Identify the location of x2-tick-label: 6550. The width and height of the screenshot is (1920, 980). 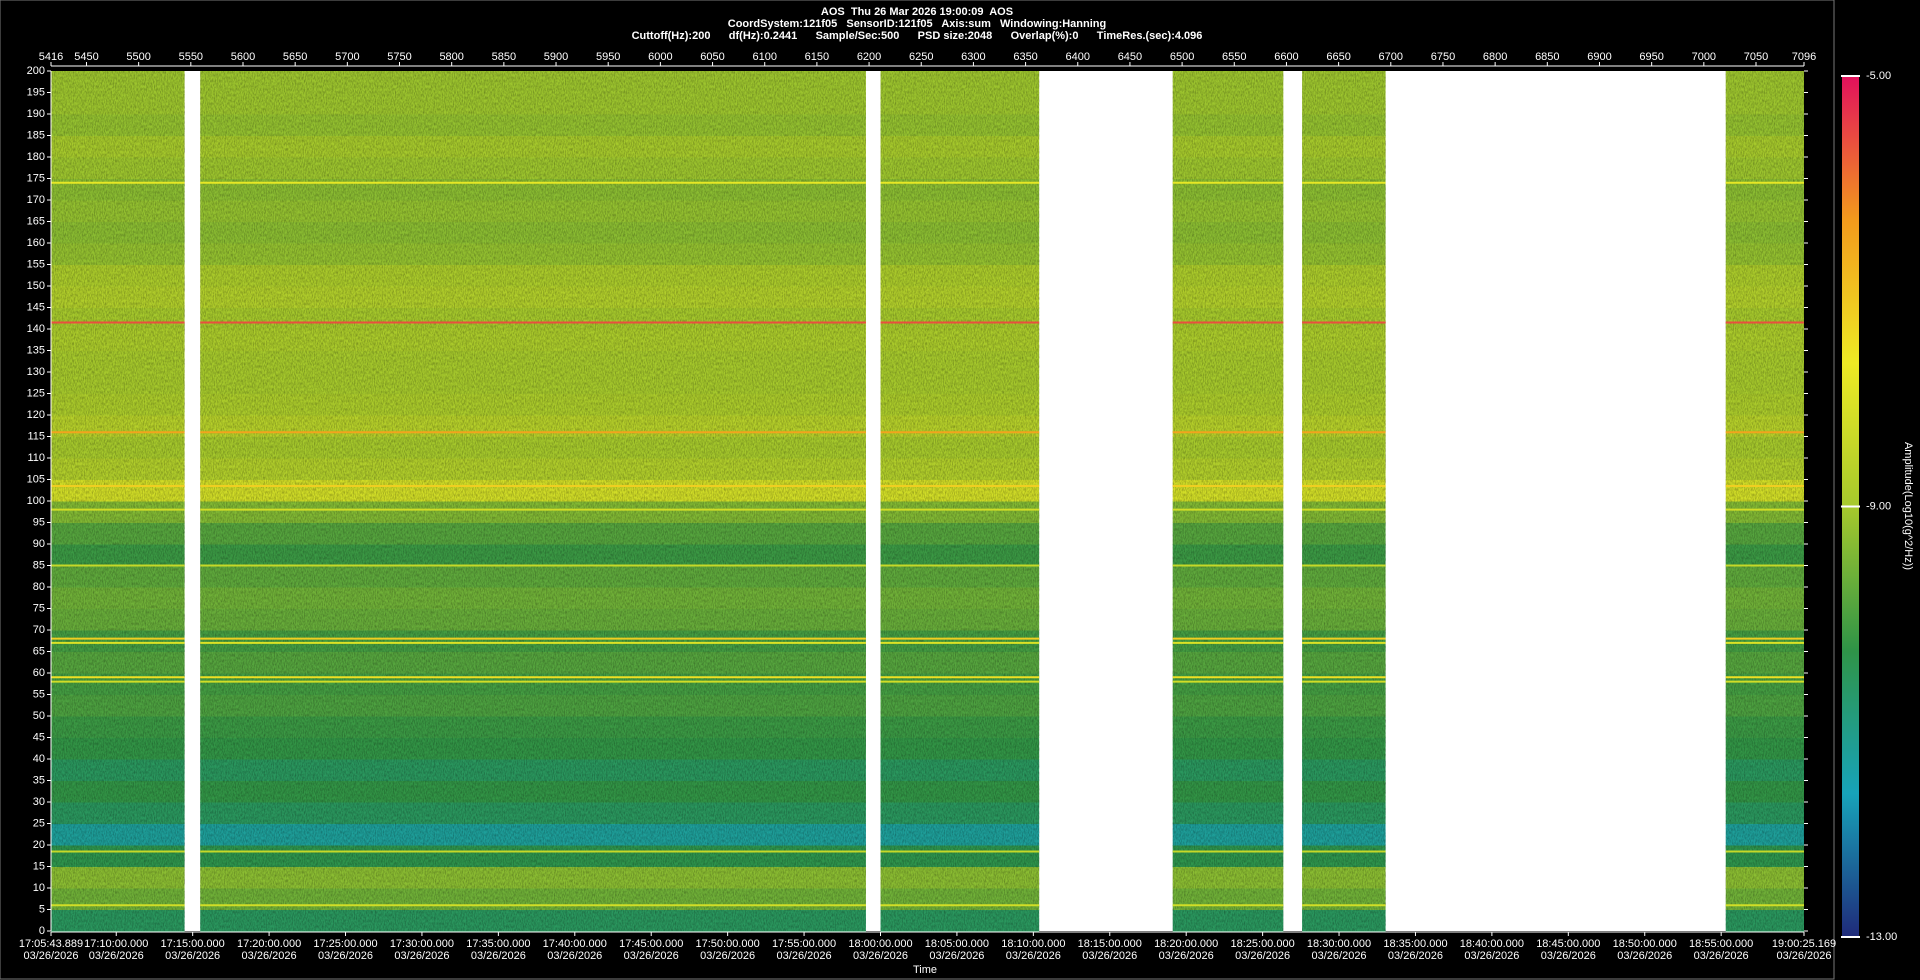
(1234, 57).